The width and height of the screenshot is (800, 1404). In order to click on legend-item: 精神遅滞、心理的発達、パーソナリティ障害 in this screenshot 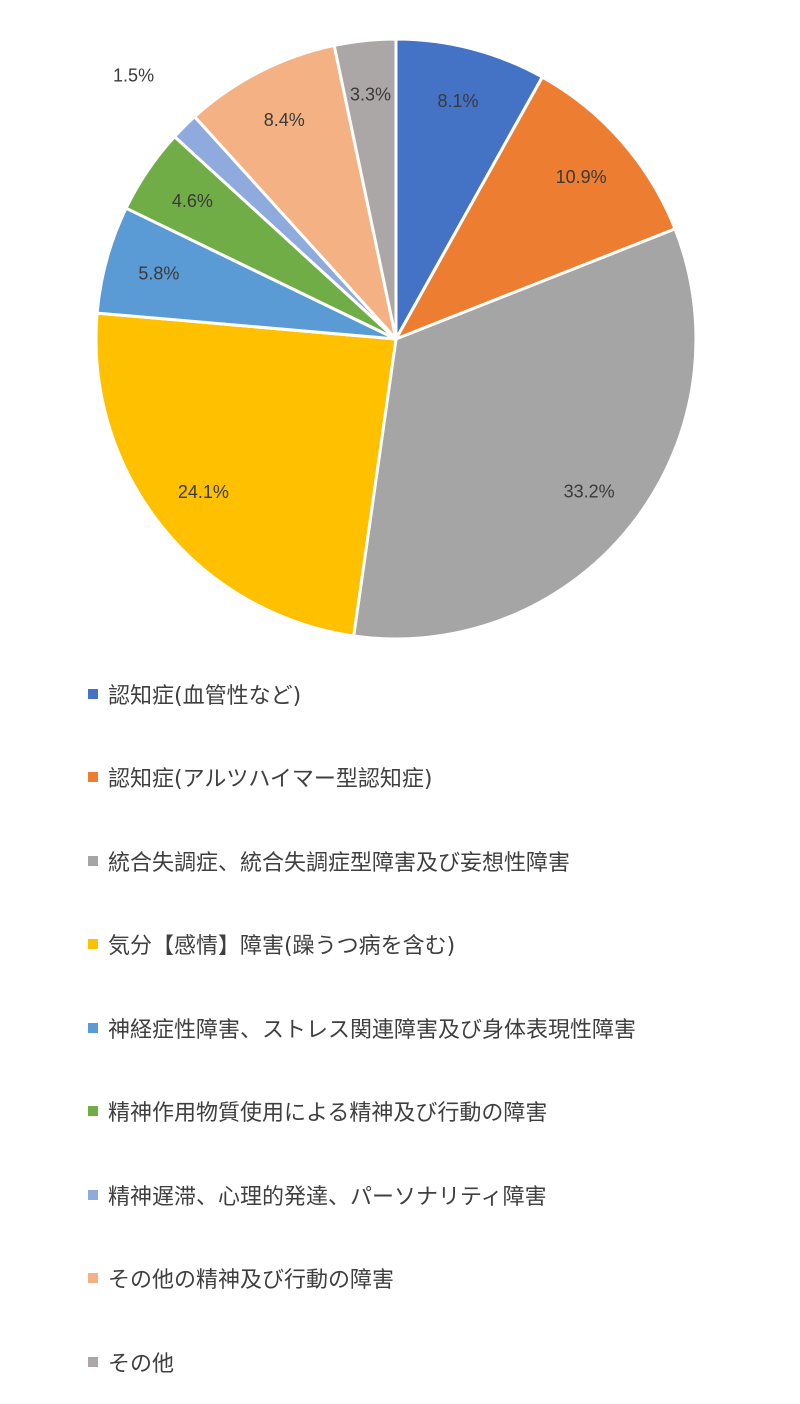, I will do `click(438, 1195)`.